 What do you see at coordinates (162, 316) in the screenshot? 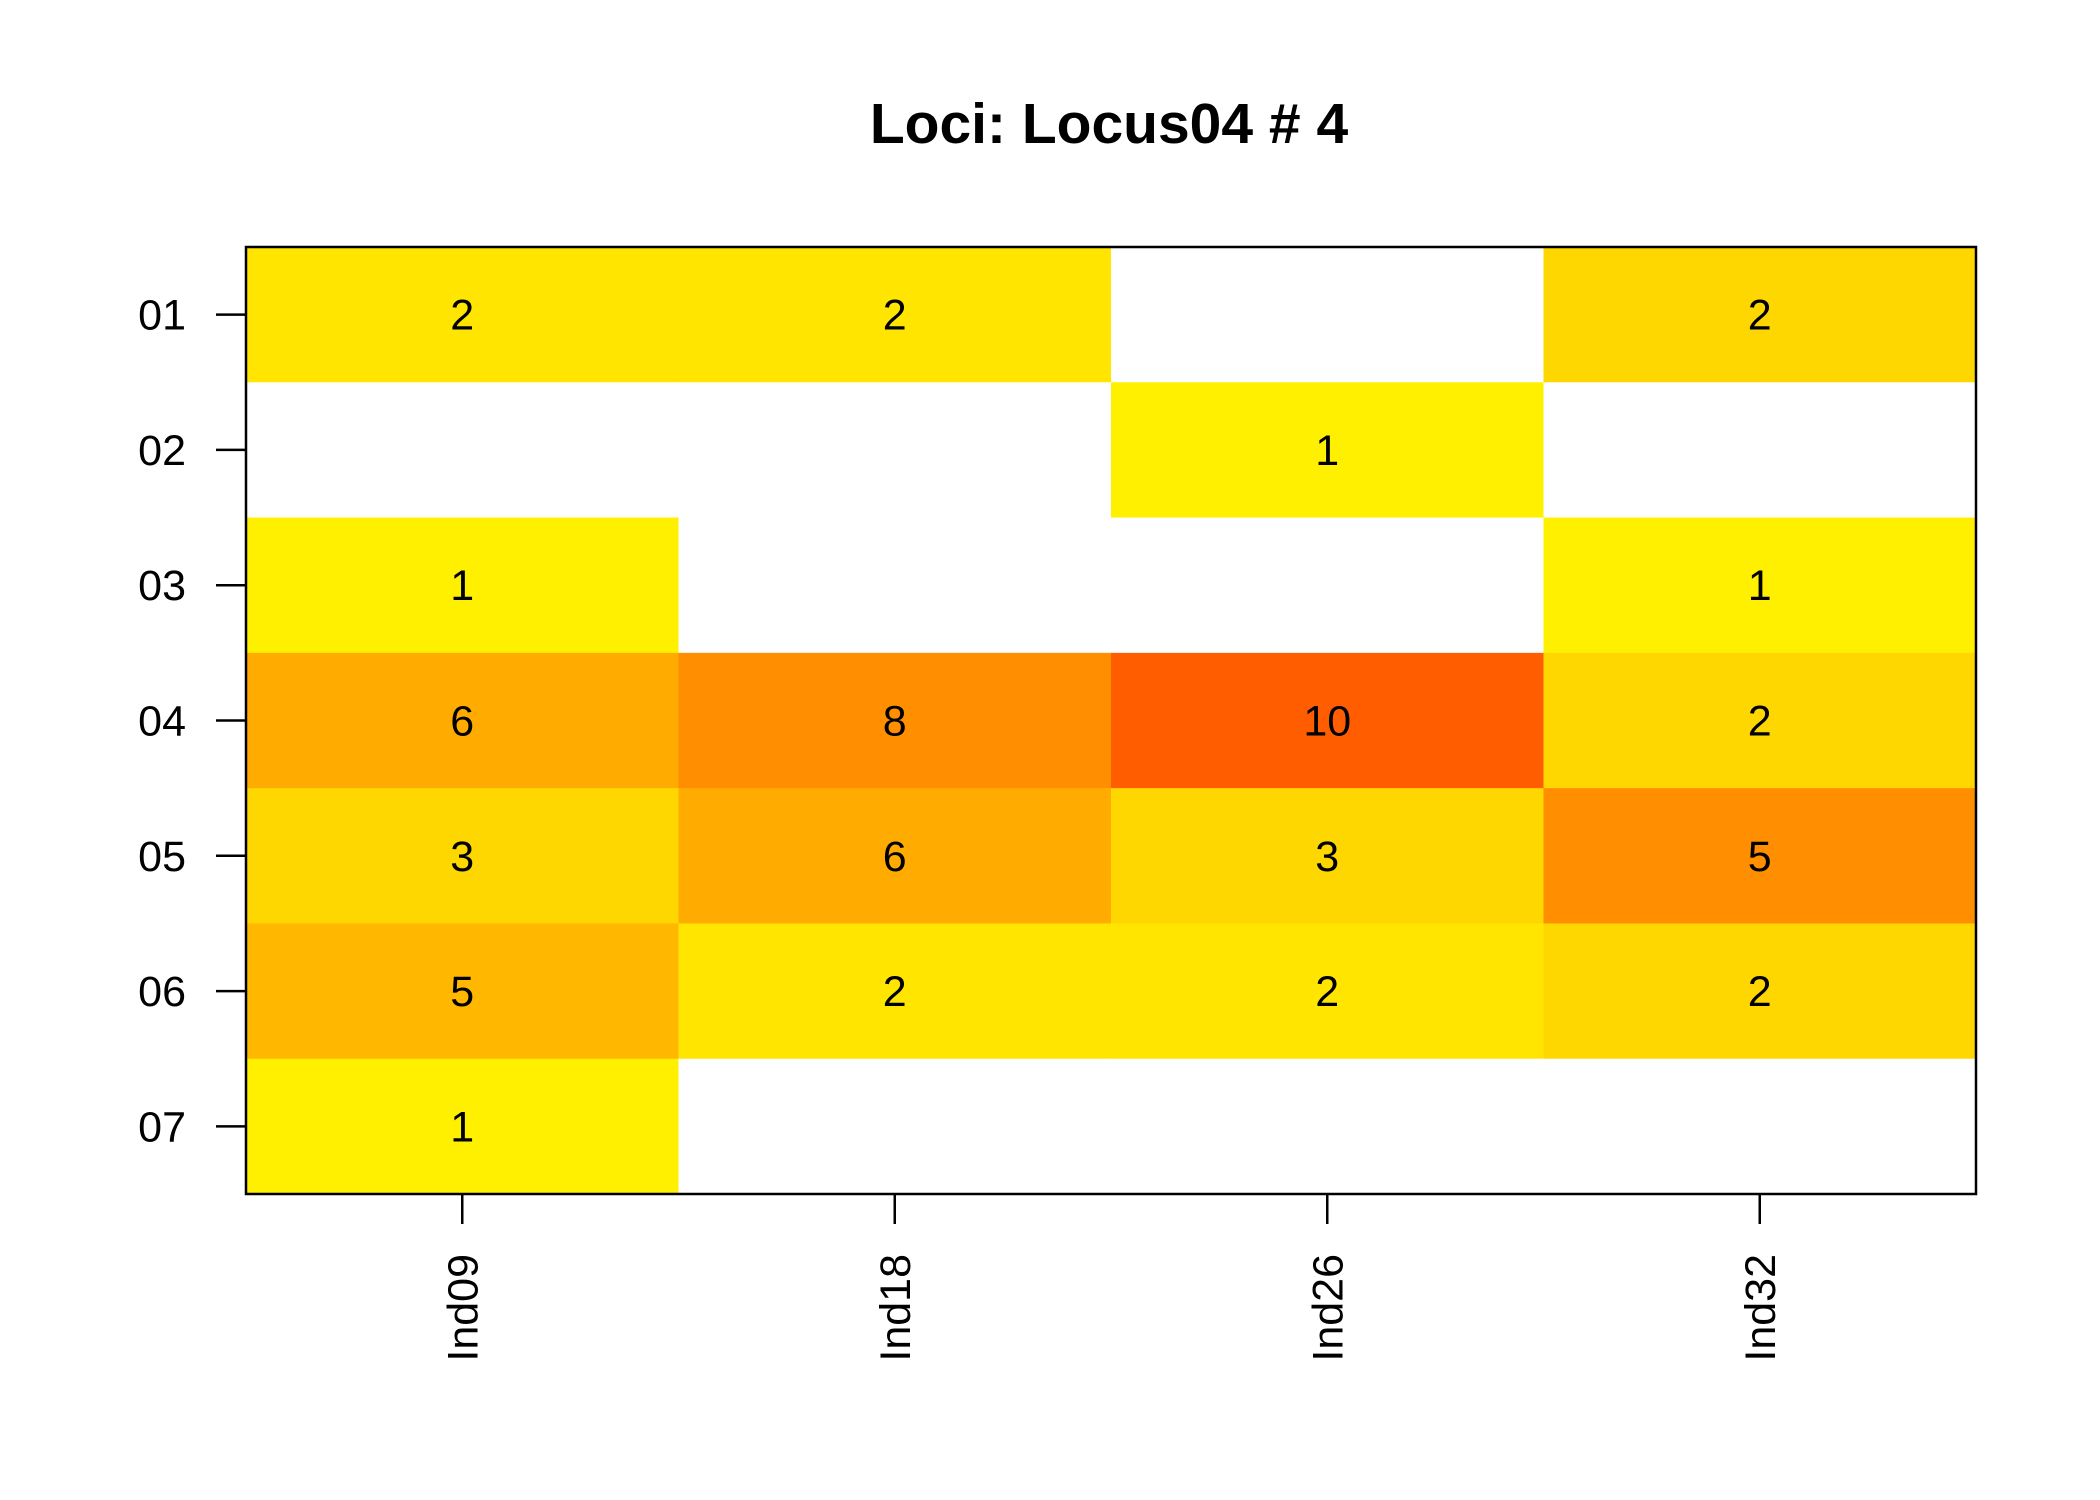
I see `y-tick-label: 01` at bounding box center [162, 316].